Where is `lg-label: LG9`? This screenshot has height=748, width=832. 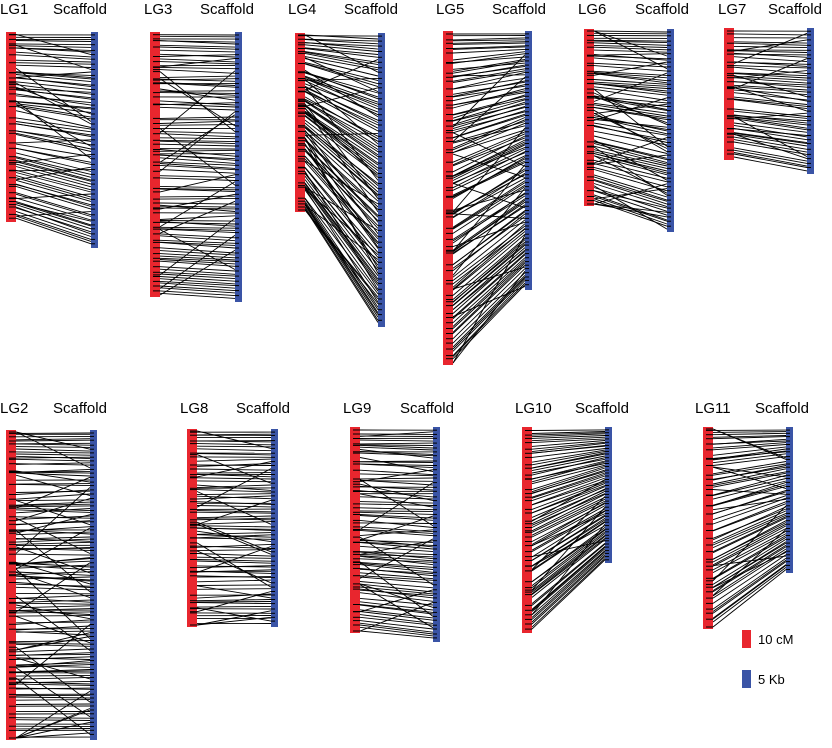
lg-label: LG9 is located at coordinates (357, 408).